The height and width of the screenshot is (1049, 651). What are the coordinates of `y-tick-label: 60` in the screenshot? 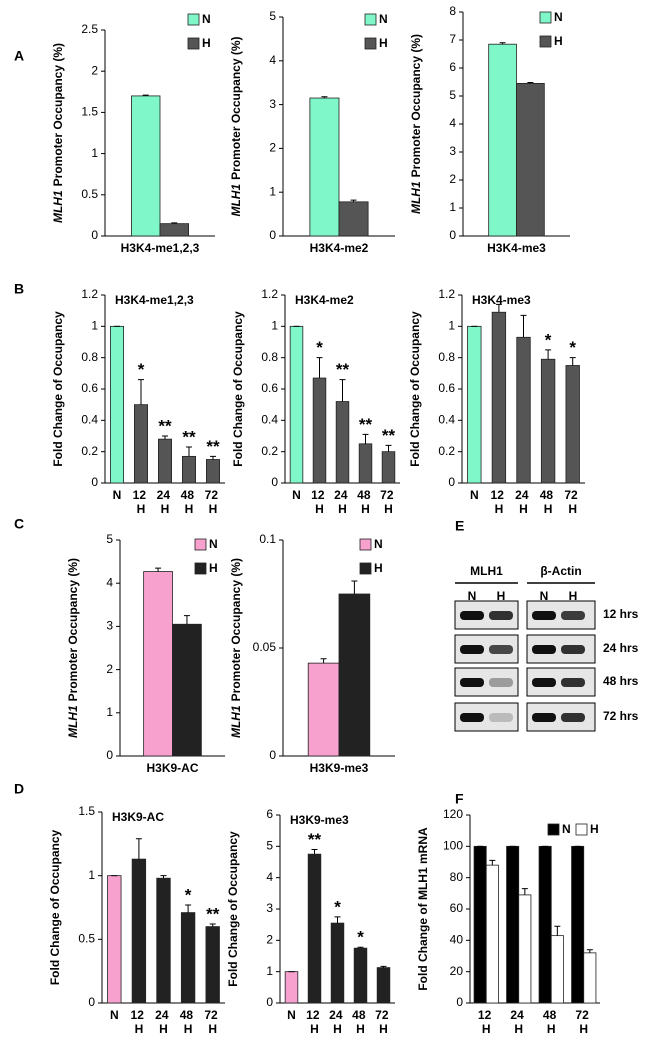 It's located at (457, 908).